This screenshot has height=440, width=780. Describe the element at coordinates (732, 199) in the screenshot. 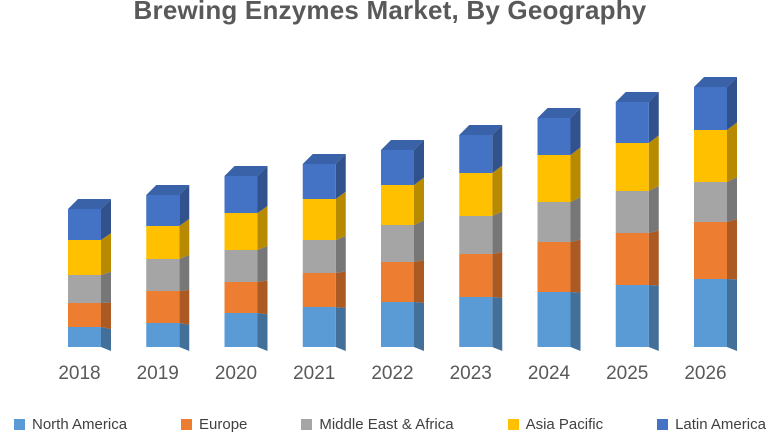

I see `bar-side-2026-middle-east-africa` at that location.